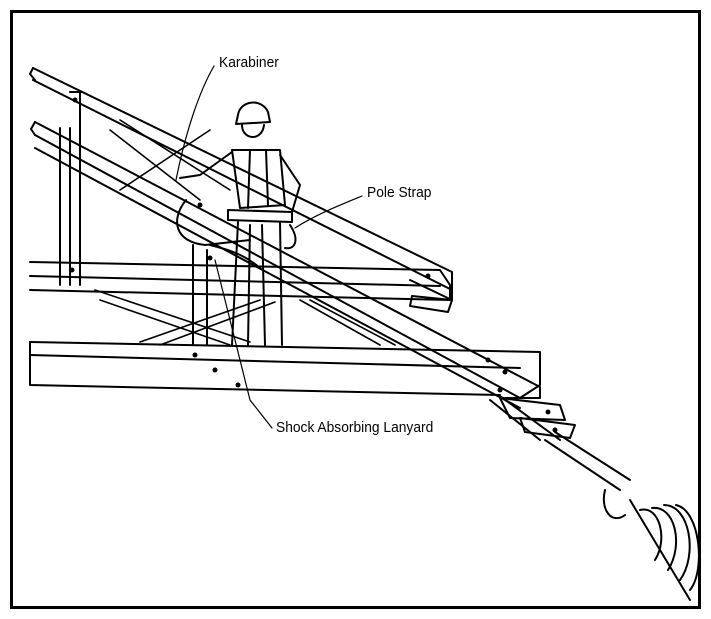 The width and height of the screenshot is (711, 619). I want to click on karabiner-label: Karabiner, so click(249, 62).